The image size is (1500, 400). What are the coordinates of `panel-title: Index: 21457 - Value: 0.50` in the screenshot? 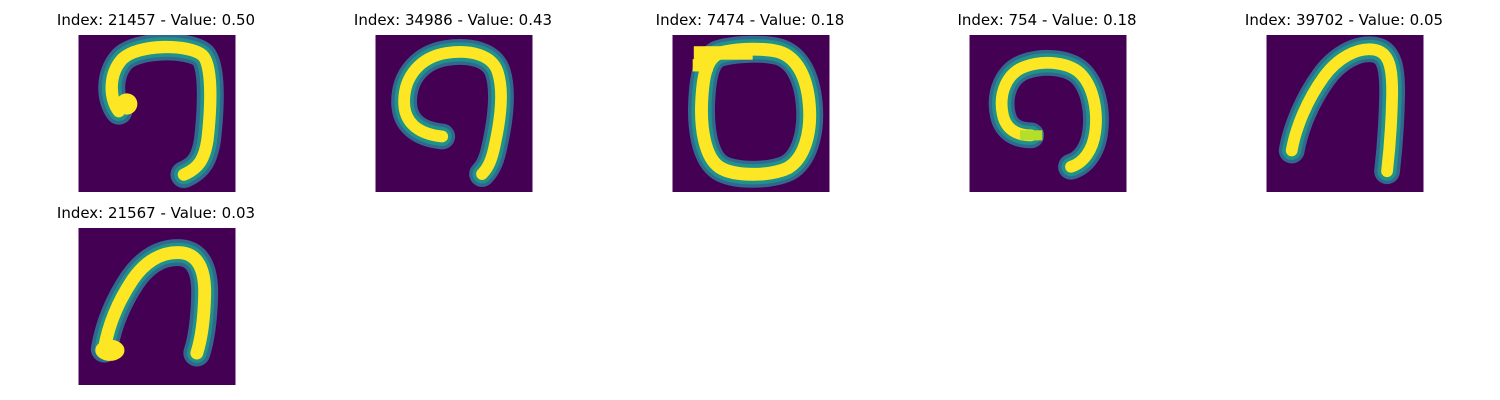 It's located at (156, 20).